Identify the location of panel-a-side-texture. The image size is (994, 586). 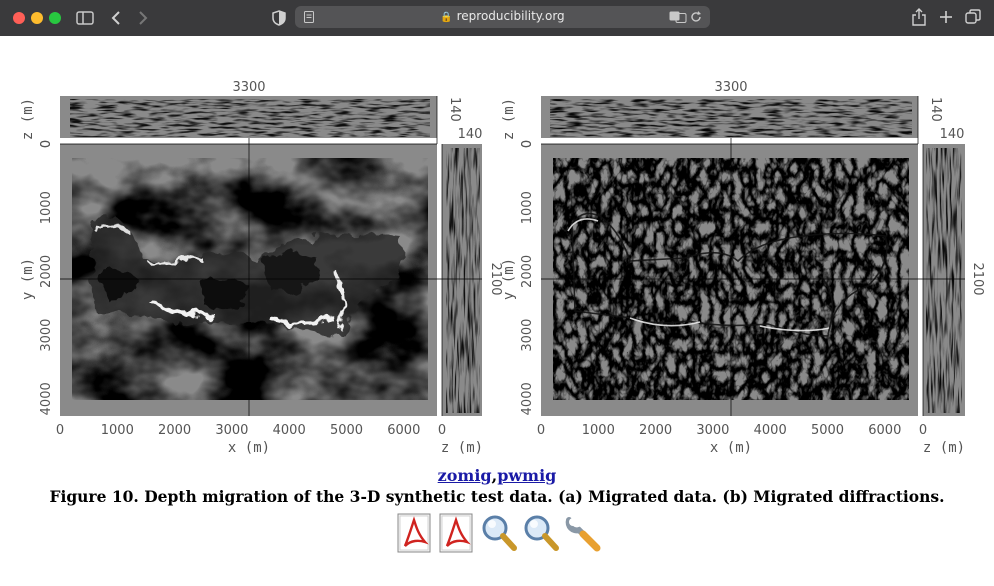
(463, 280).